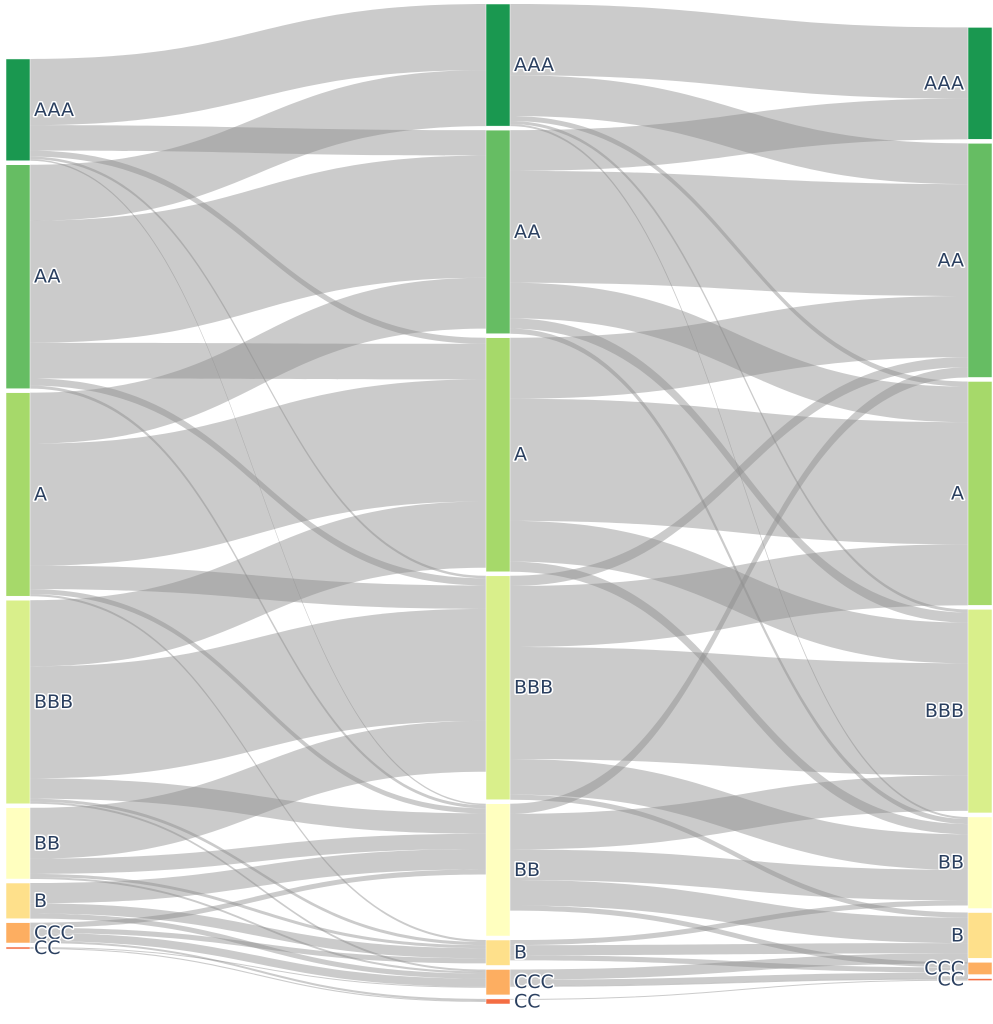 This screenshot has width=993, height=1024. Describe the element at coordinates (739, 982) in the screenshot. I see `link-1-ccc-to-cc` at that location.